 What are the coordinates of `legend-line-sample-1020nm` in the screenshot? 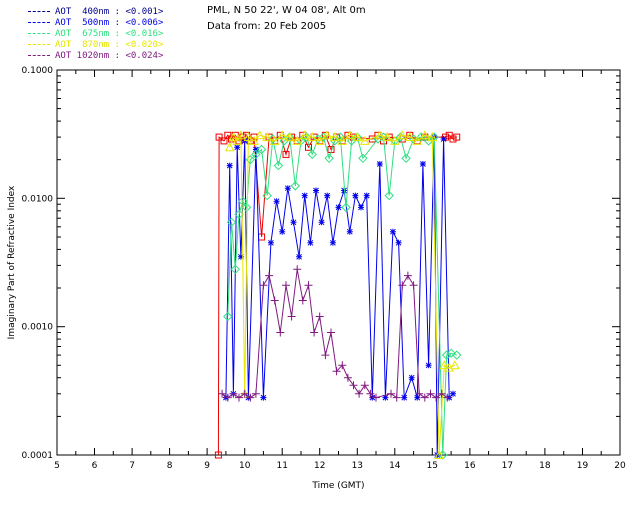 It's located at (39, 55).